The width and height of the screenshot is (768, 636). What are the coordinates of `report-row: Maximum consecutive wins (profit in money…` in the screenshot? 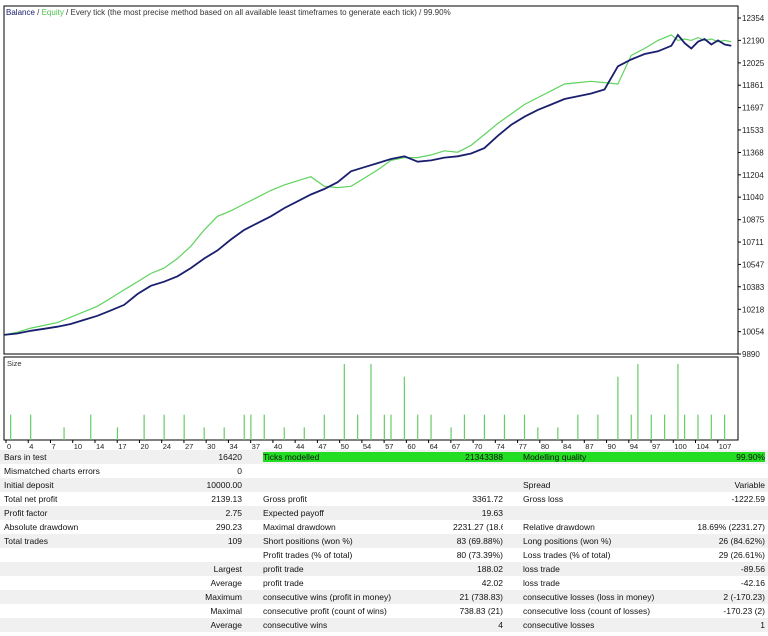 It's located at (384, 597).